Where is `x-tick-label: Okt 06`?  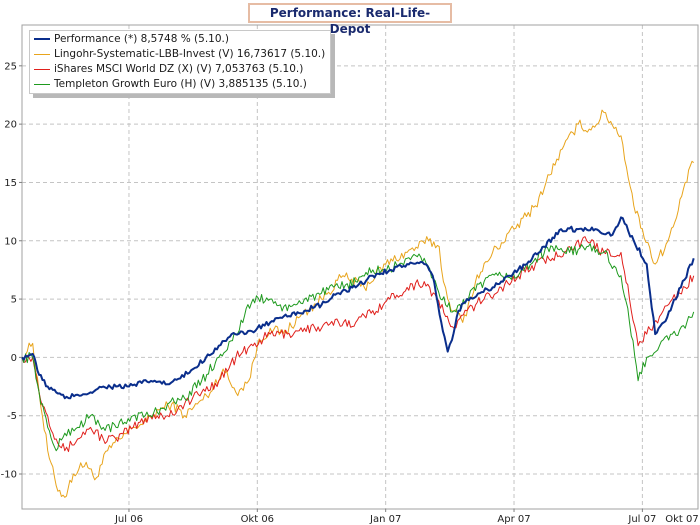
x-tick-label: Okt 06 is located at coordinates (258, 519).